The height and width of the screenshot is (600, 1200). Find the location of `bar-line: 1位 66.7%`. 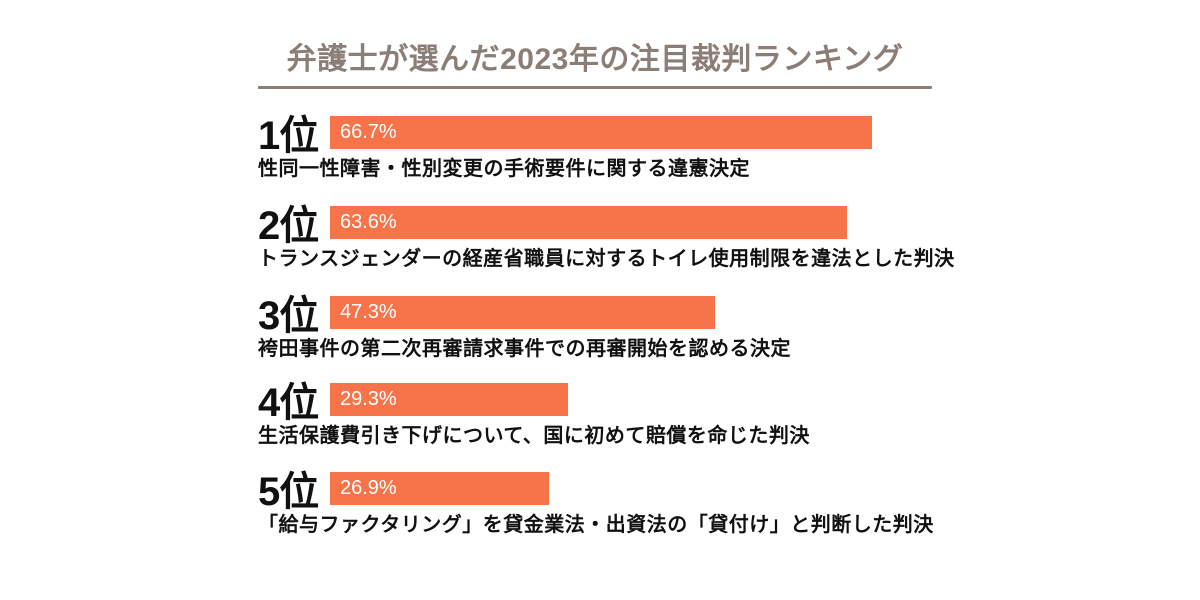

bar-line: 1位 66.7% is located at coordinates (708, 133).